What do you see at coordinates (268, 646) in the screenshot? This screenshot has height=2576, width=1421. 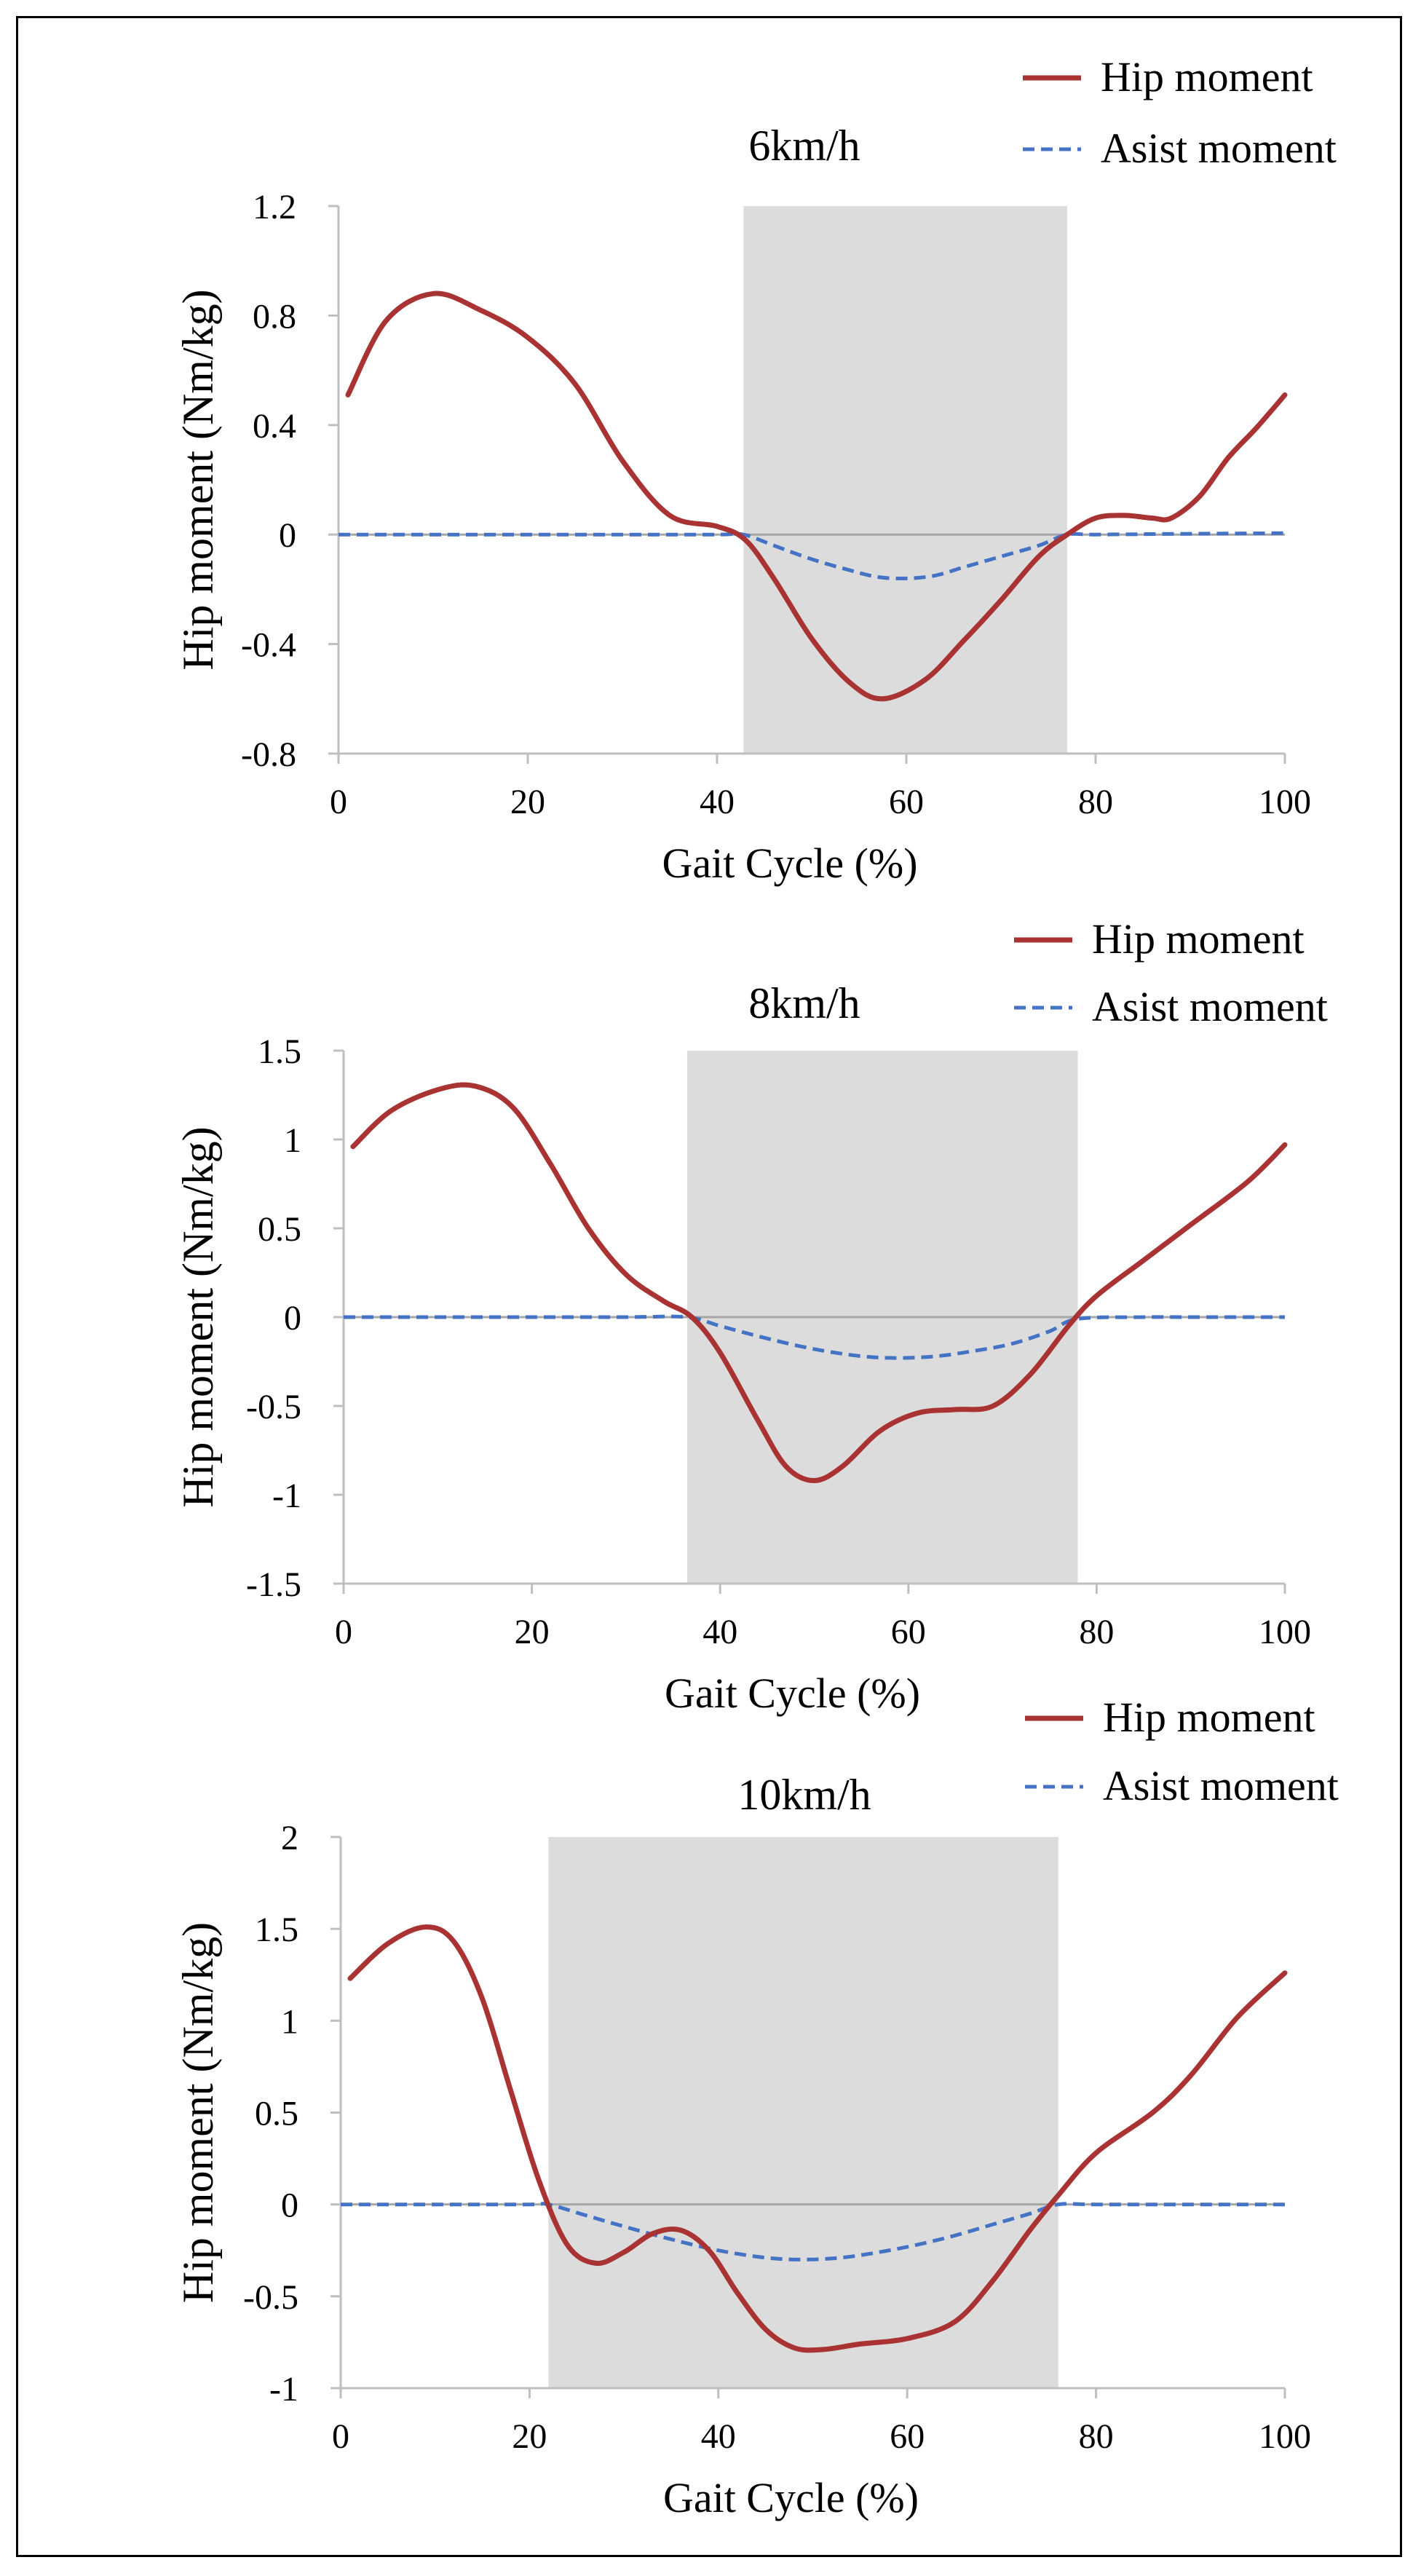 I see `y-tick-label: -0.4` at bounding box center [268, 646].